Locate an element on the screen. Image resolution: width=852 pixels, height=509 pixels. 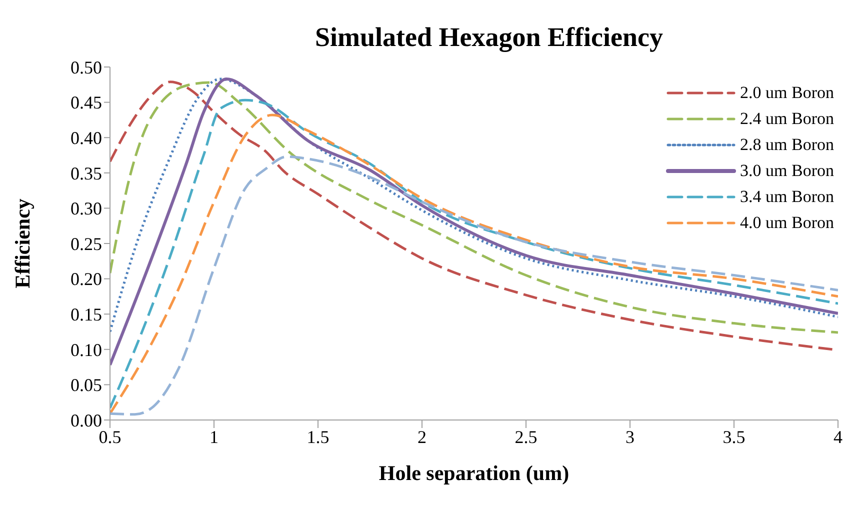
y-tick-label: 0.15 is located at coordinates (86, 314).